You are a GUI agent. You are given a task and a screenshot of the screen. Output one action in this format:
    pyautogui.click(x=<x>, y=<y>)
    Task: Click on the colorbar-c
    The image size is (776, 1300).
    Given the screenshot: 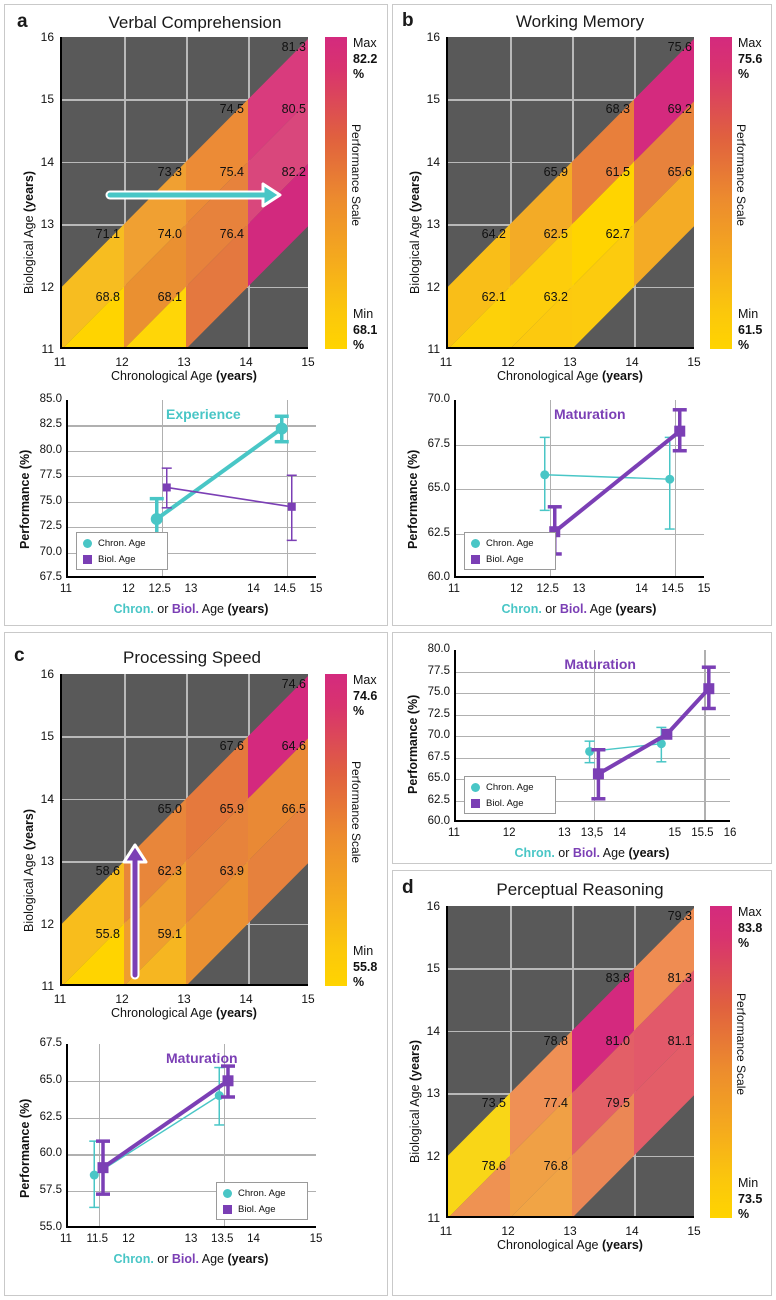 What is the action you would take?
    pyautogui.click(x=336, y=830)
    